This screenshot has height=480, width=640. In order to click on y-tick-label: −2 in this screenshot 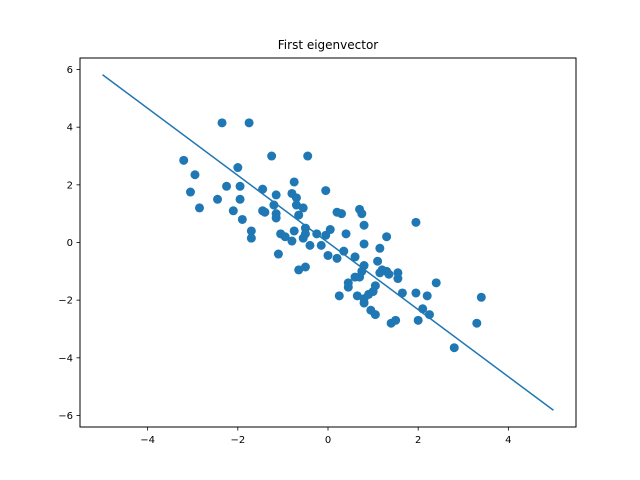, I will do `click(65, 301)`.